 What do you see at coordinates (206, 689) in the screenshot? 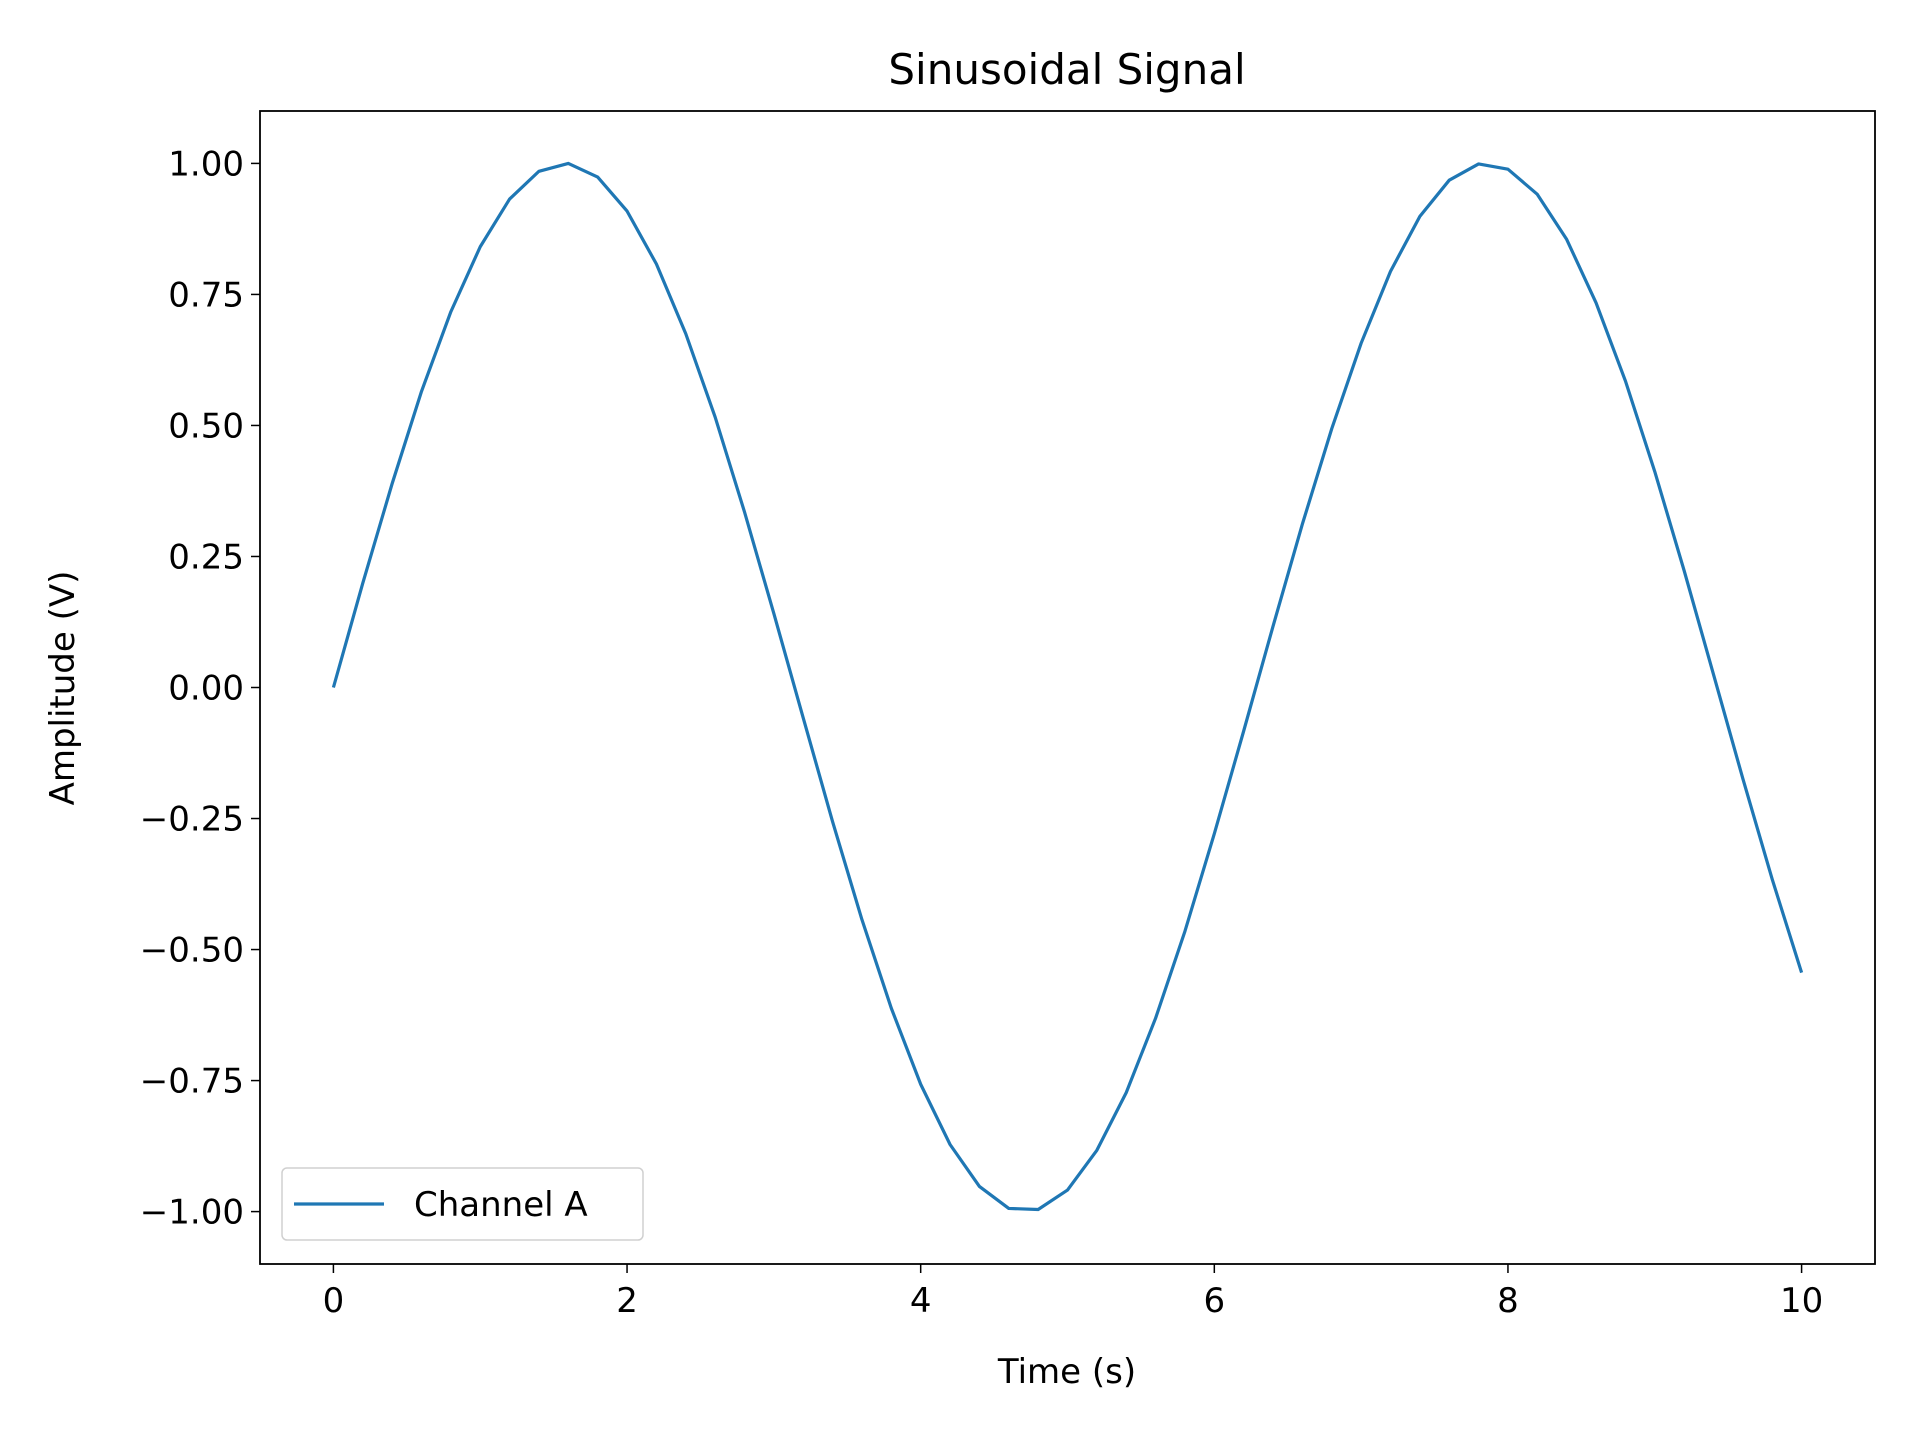
I see `y-tick-label: 0.00` at bounding box center [206, 689].